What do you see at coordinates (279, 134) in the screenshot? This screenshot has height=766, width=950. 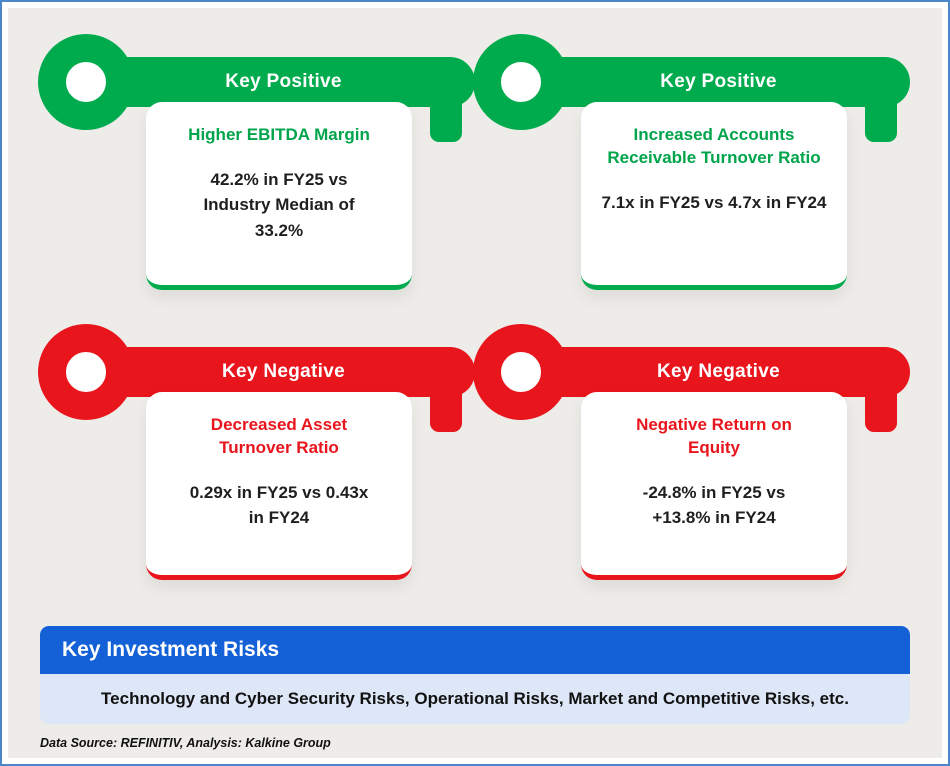 I see `card-heading: Higher EBITDA Margin` at bounding box center [279, 134].